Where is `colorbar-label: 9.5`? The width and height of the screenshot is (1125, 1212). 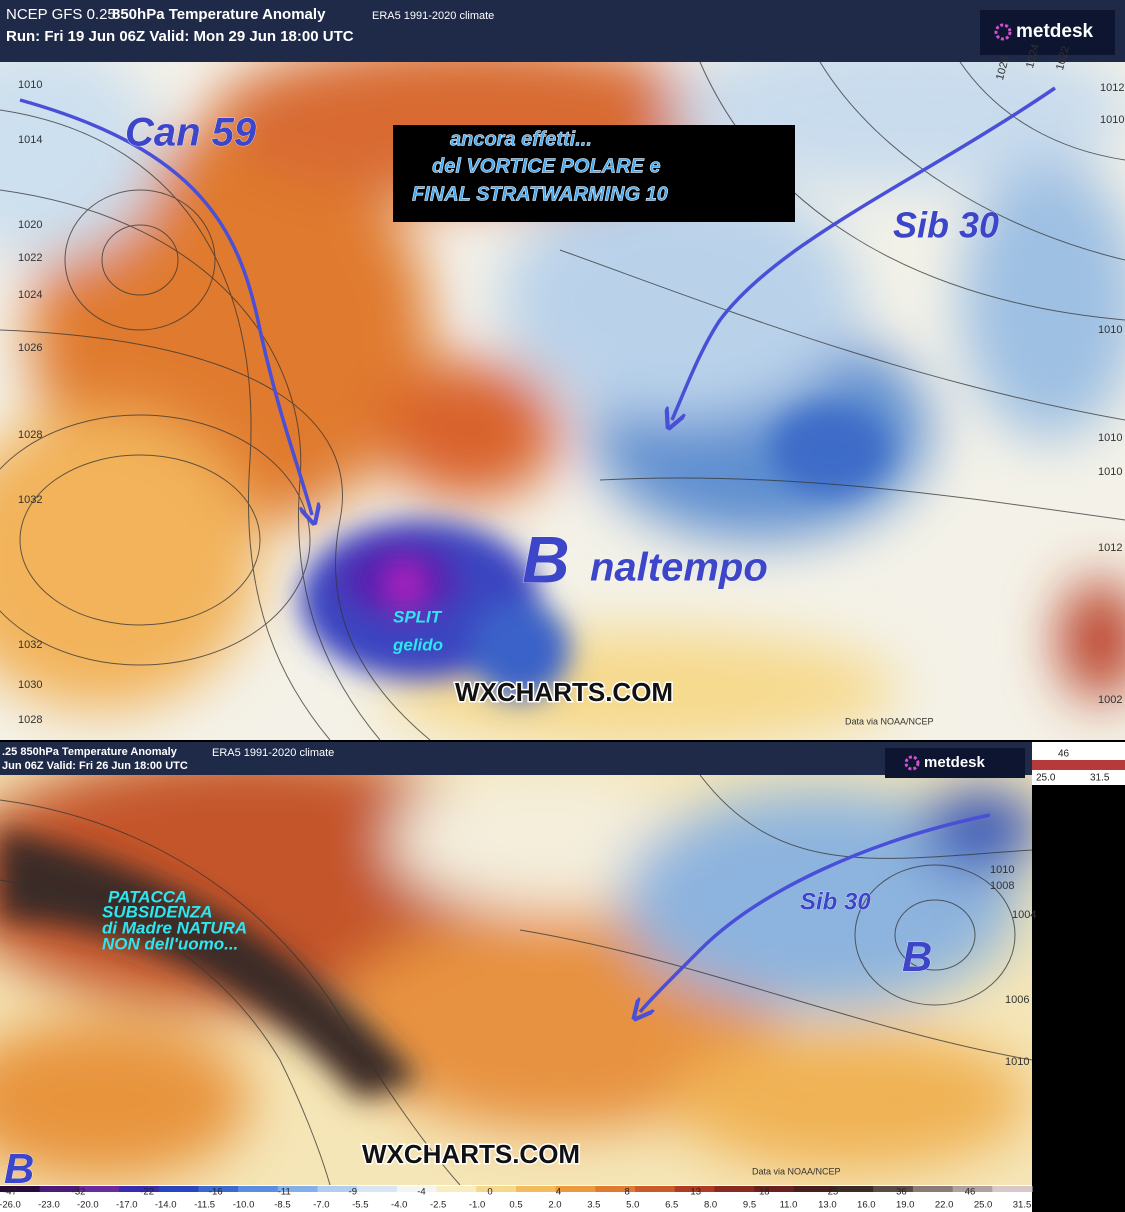
colorbar-label: 9.5 is located at coordinates (749, 1205).